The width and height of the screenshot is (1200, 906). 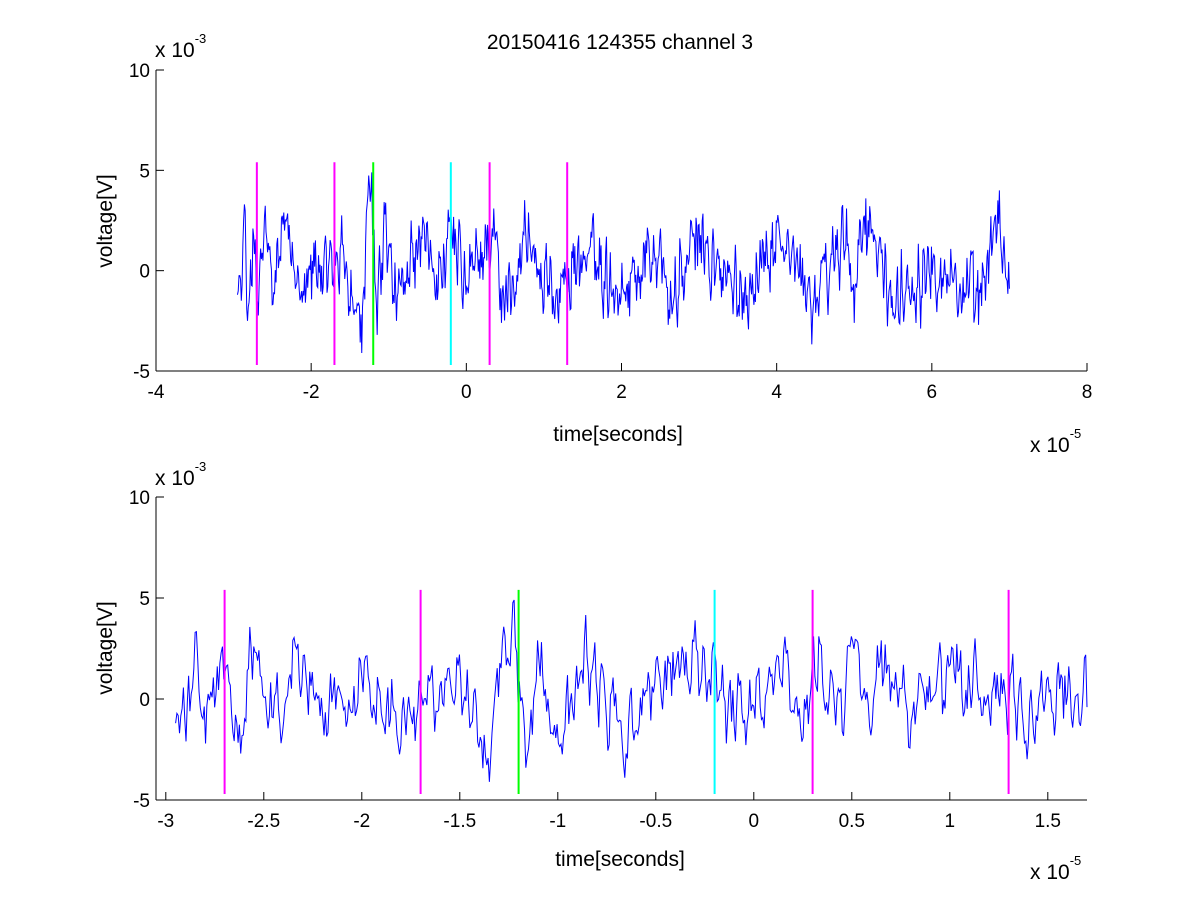 What do you see at coordinates (105, 220) in the screenshot?
I see `top-y-axis-label: voltage[V]` at bounding box center [105, 220].